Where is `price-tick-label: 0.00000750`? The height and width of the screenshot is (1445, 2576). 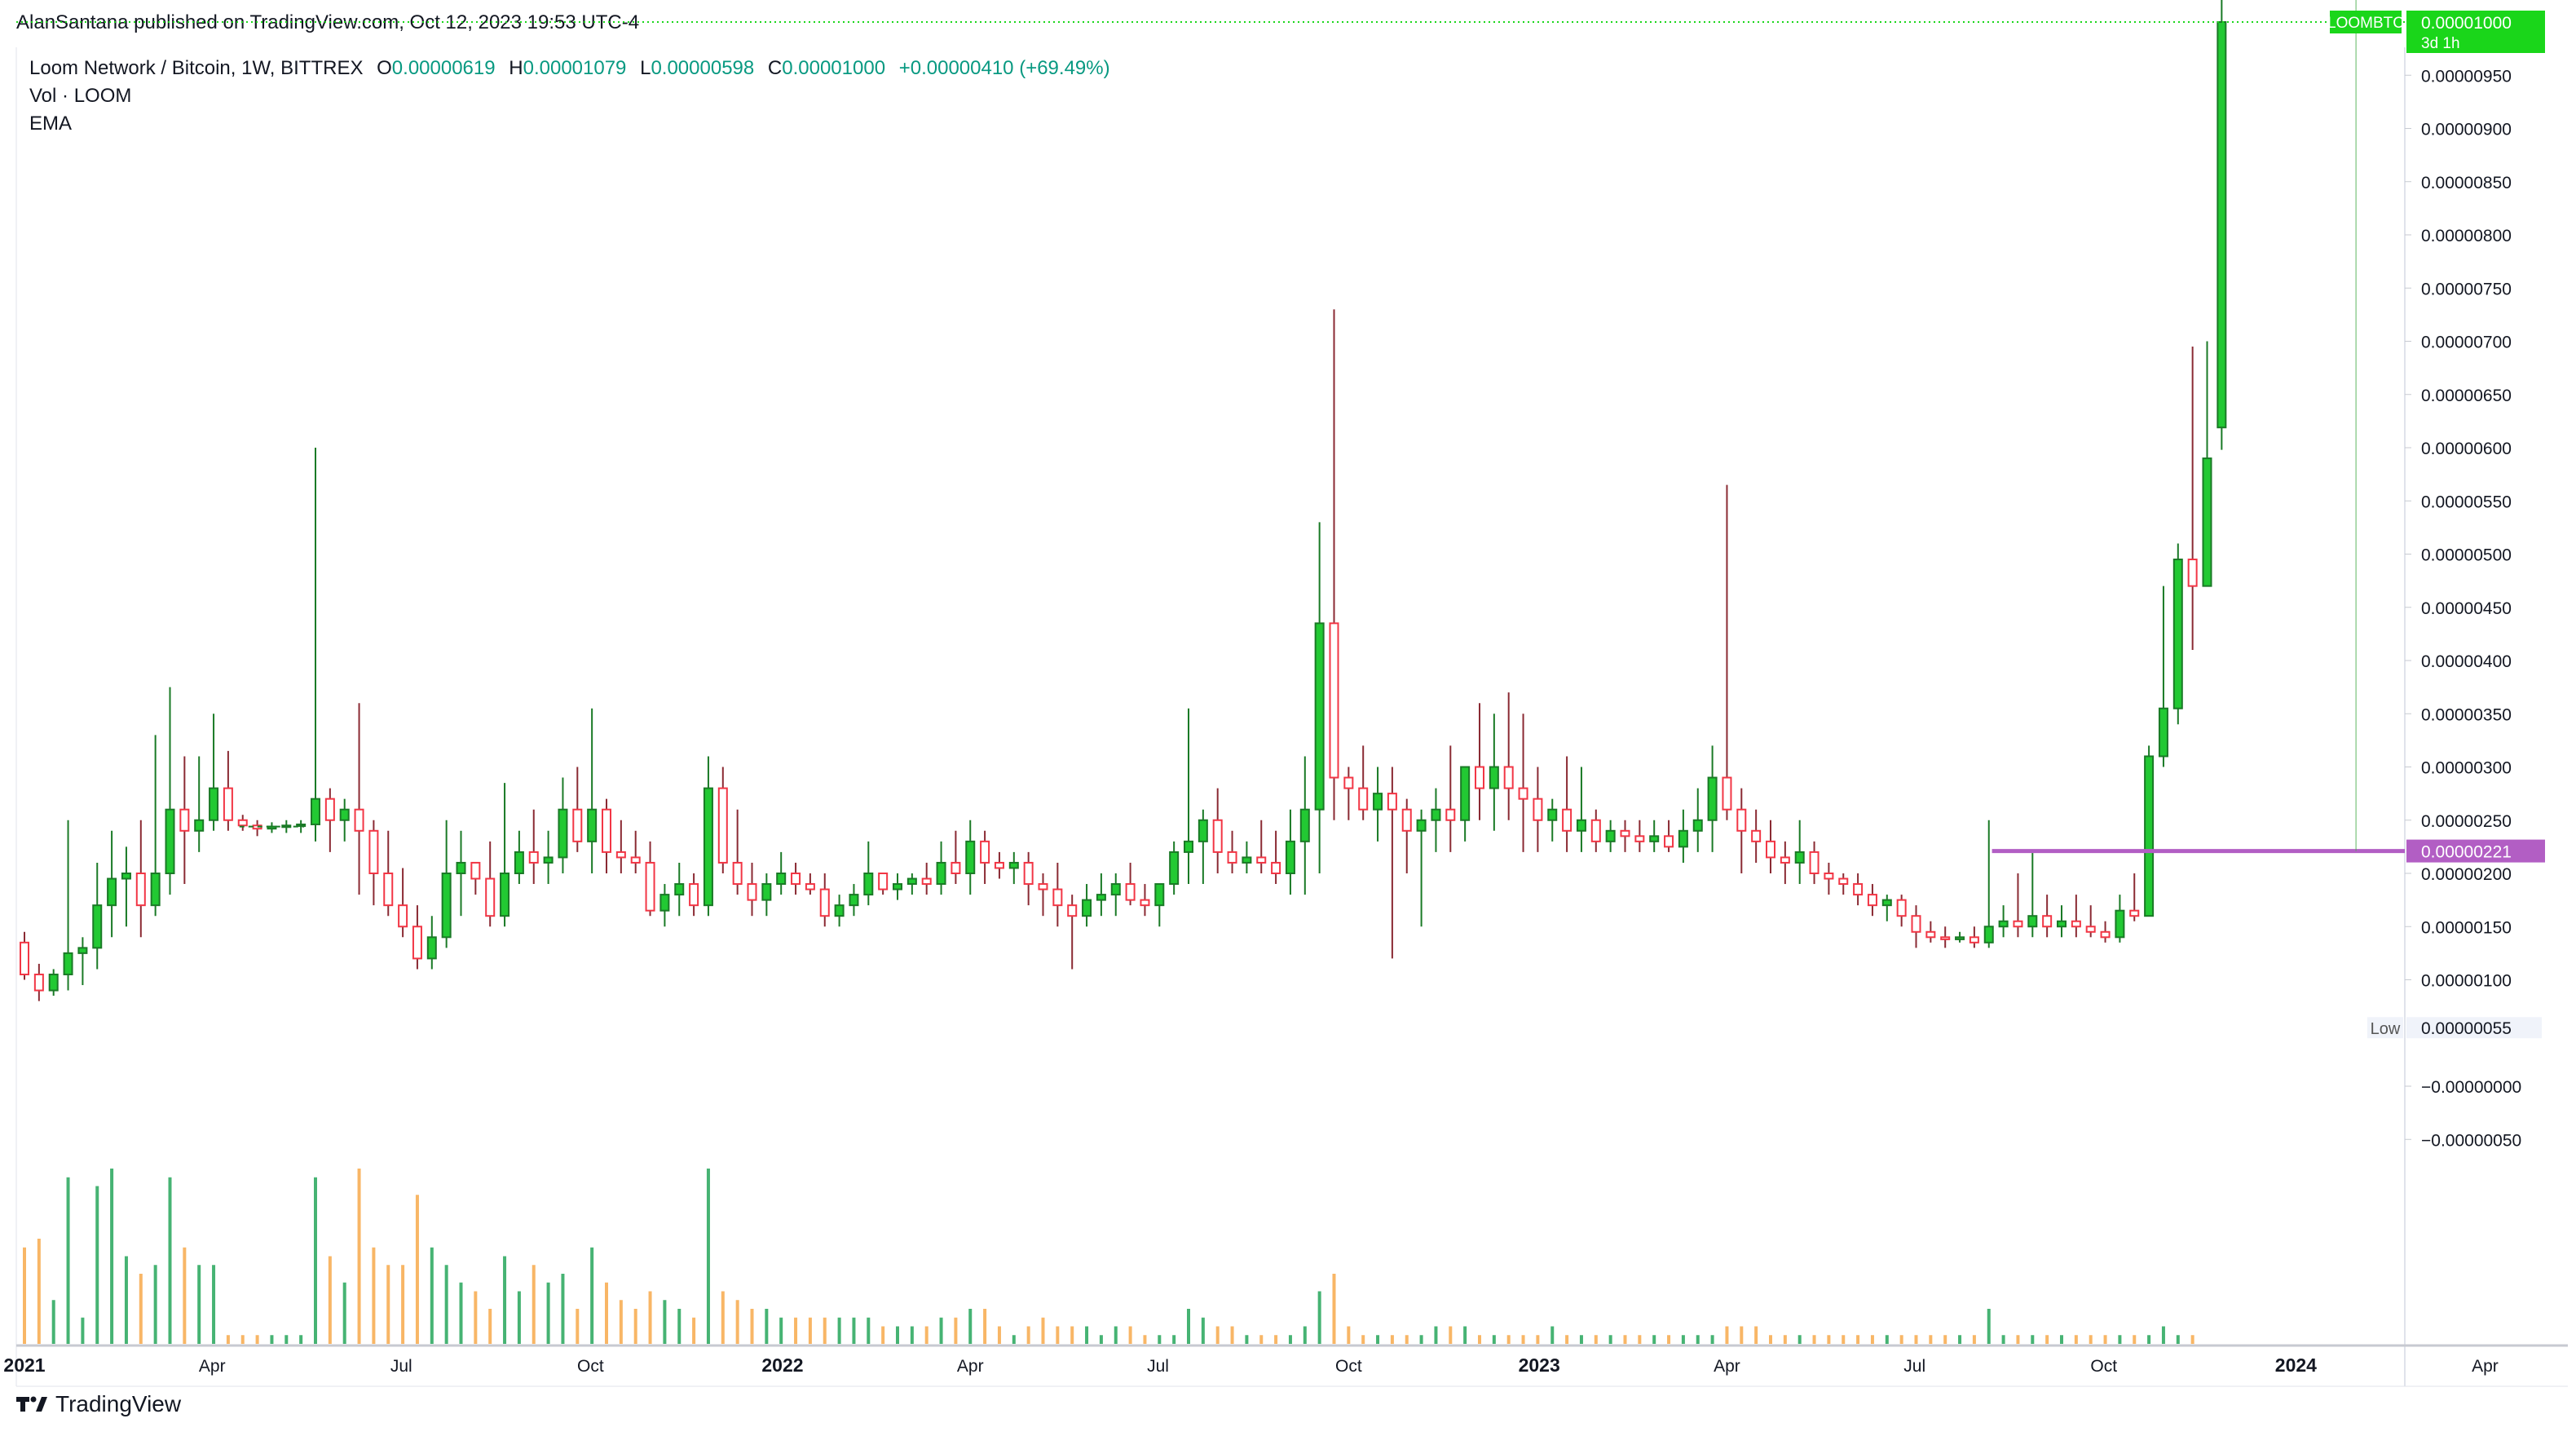 price-tick-label: 0.00000750 is located at coordinates (2466, 289).